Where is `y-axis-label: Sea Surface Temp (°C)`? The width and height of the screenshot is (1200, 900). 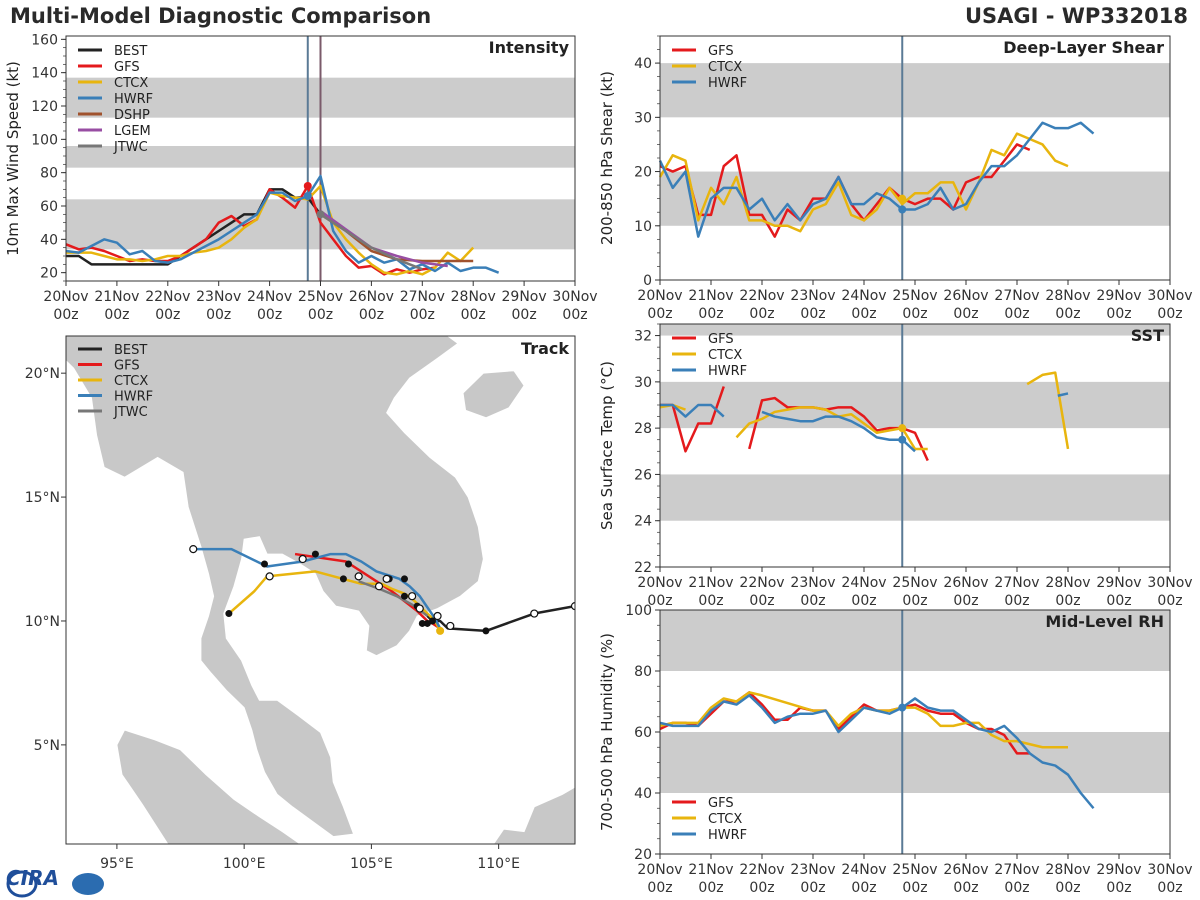 y-axis-label: Sea Surface Temp (°C) is located at coordinates (607, 445).